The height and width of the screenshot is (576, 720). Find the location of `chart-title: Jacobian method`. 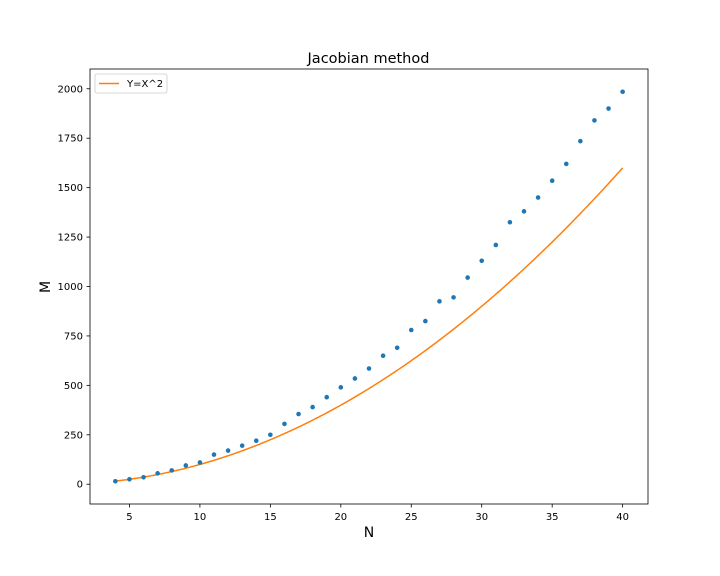

chart-title: Jacobian method is located at coordinates (368, 59).